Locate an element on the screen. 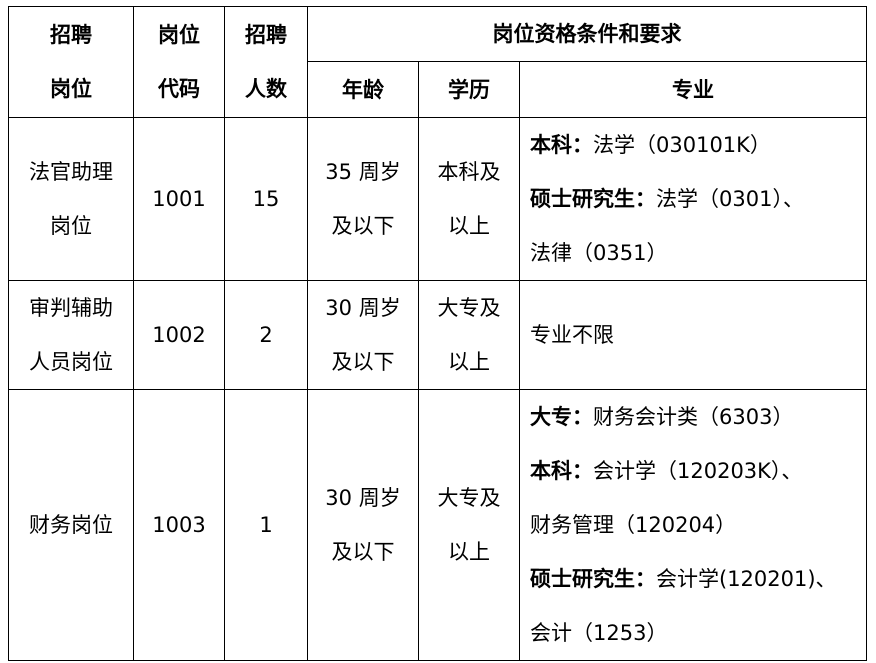 The width and height of the screenshot is (876, 663). position-cell: 法官助理 岗位 is located at coordinates (71, 199).